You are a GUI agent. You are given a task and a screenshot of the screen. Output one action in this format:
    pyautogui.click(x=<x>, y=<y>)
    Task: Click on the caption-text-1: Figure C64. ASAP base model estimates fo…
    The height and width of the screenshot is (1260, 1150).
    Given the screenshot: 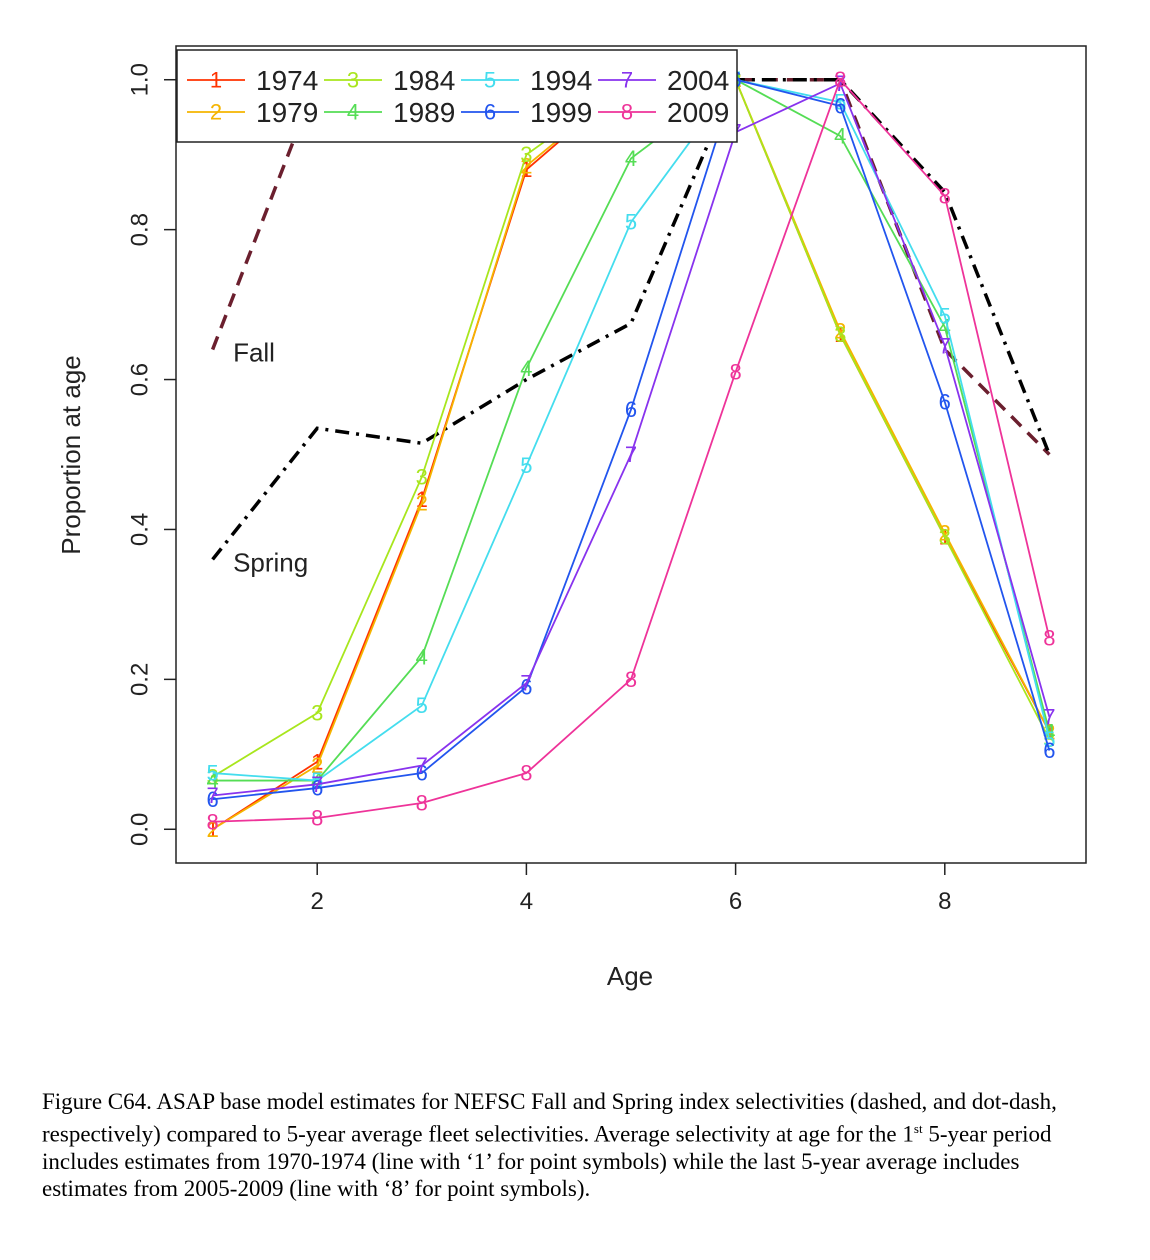 What is the action you would take?
    pyautogui.click(x=549, y=1118)
    